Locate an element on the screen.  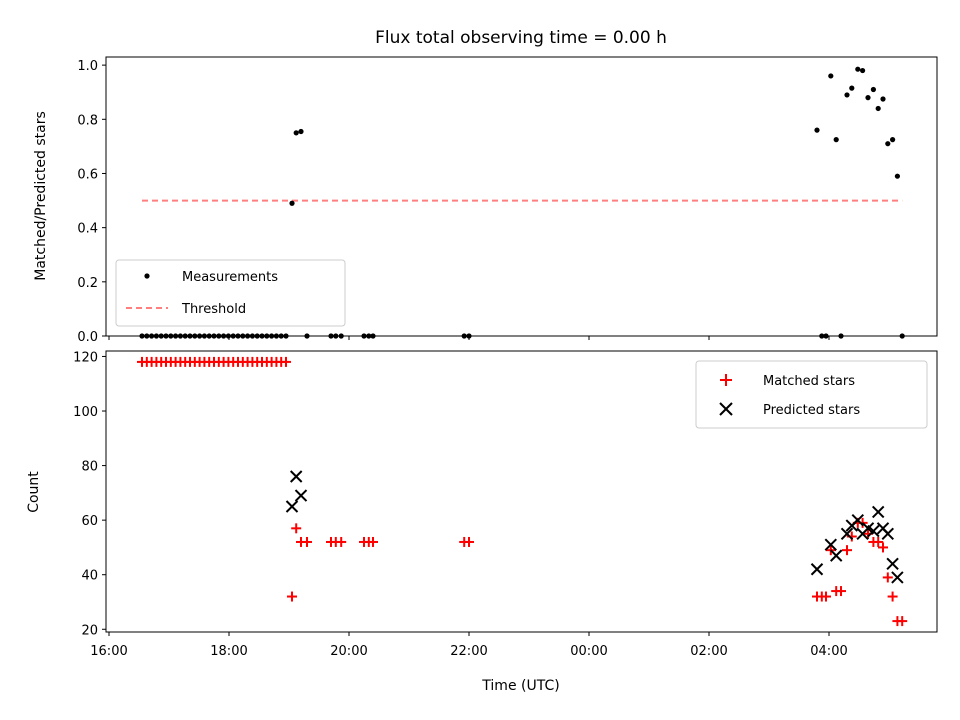
bottom-legend-box is located at coordinates (811, 394).